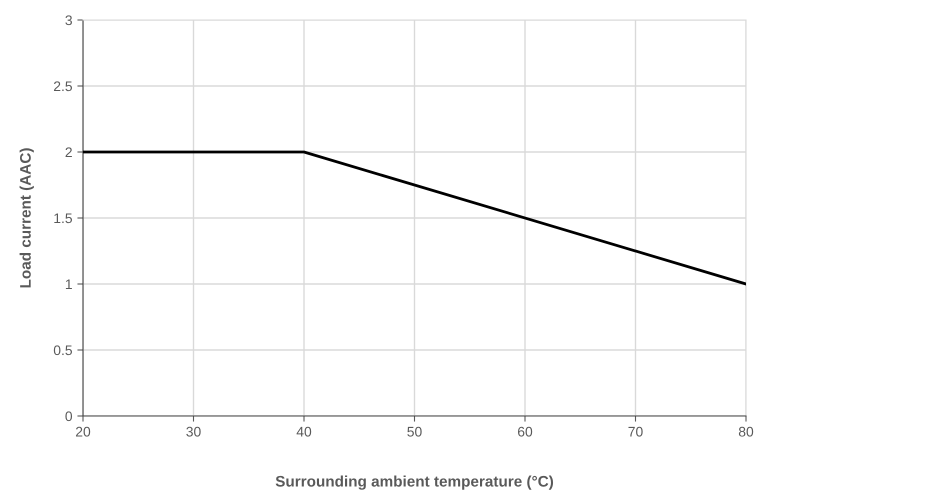 This screenshot has width=940, height=494. I want to click on y-tick-label: 1.5, so click(63, 218).